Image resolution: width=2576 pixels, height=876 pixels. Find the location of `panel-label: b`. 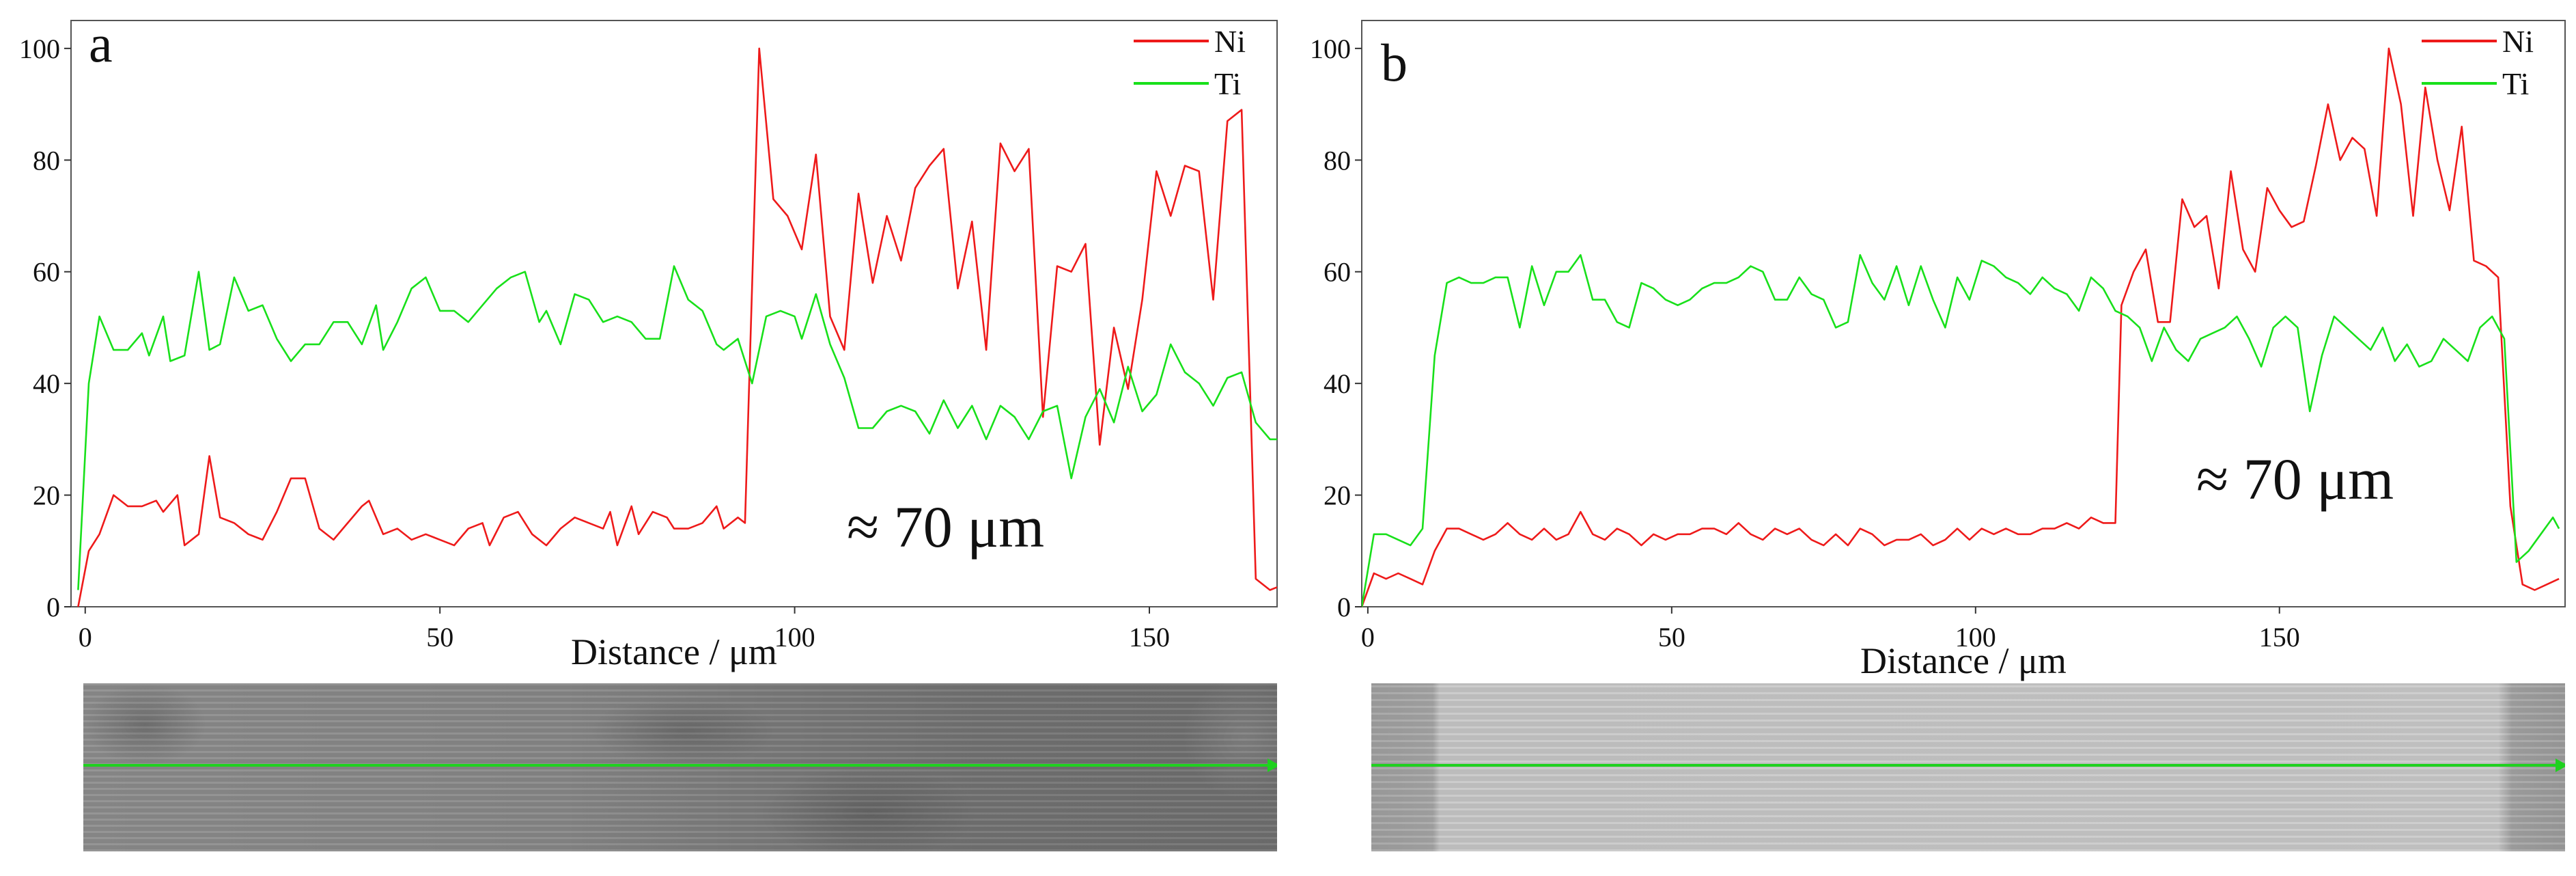

panel-label: b is located at coordinates (1394, 62).